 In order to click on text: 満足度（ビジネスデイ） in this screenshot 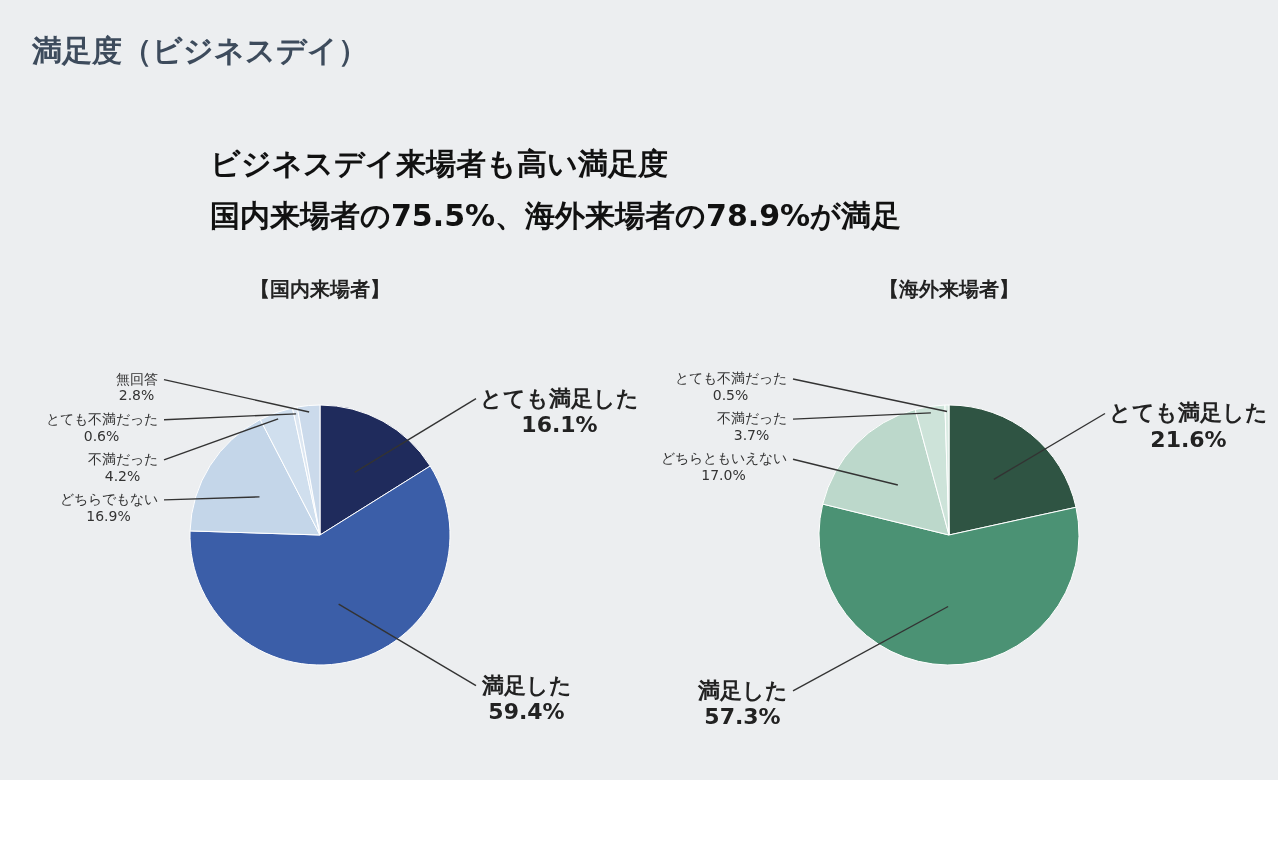, I will do `click(199, 50)`.